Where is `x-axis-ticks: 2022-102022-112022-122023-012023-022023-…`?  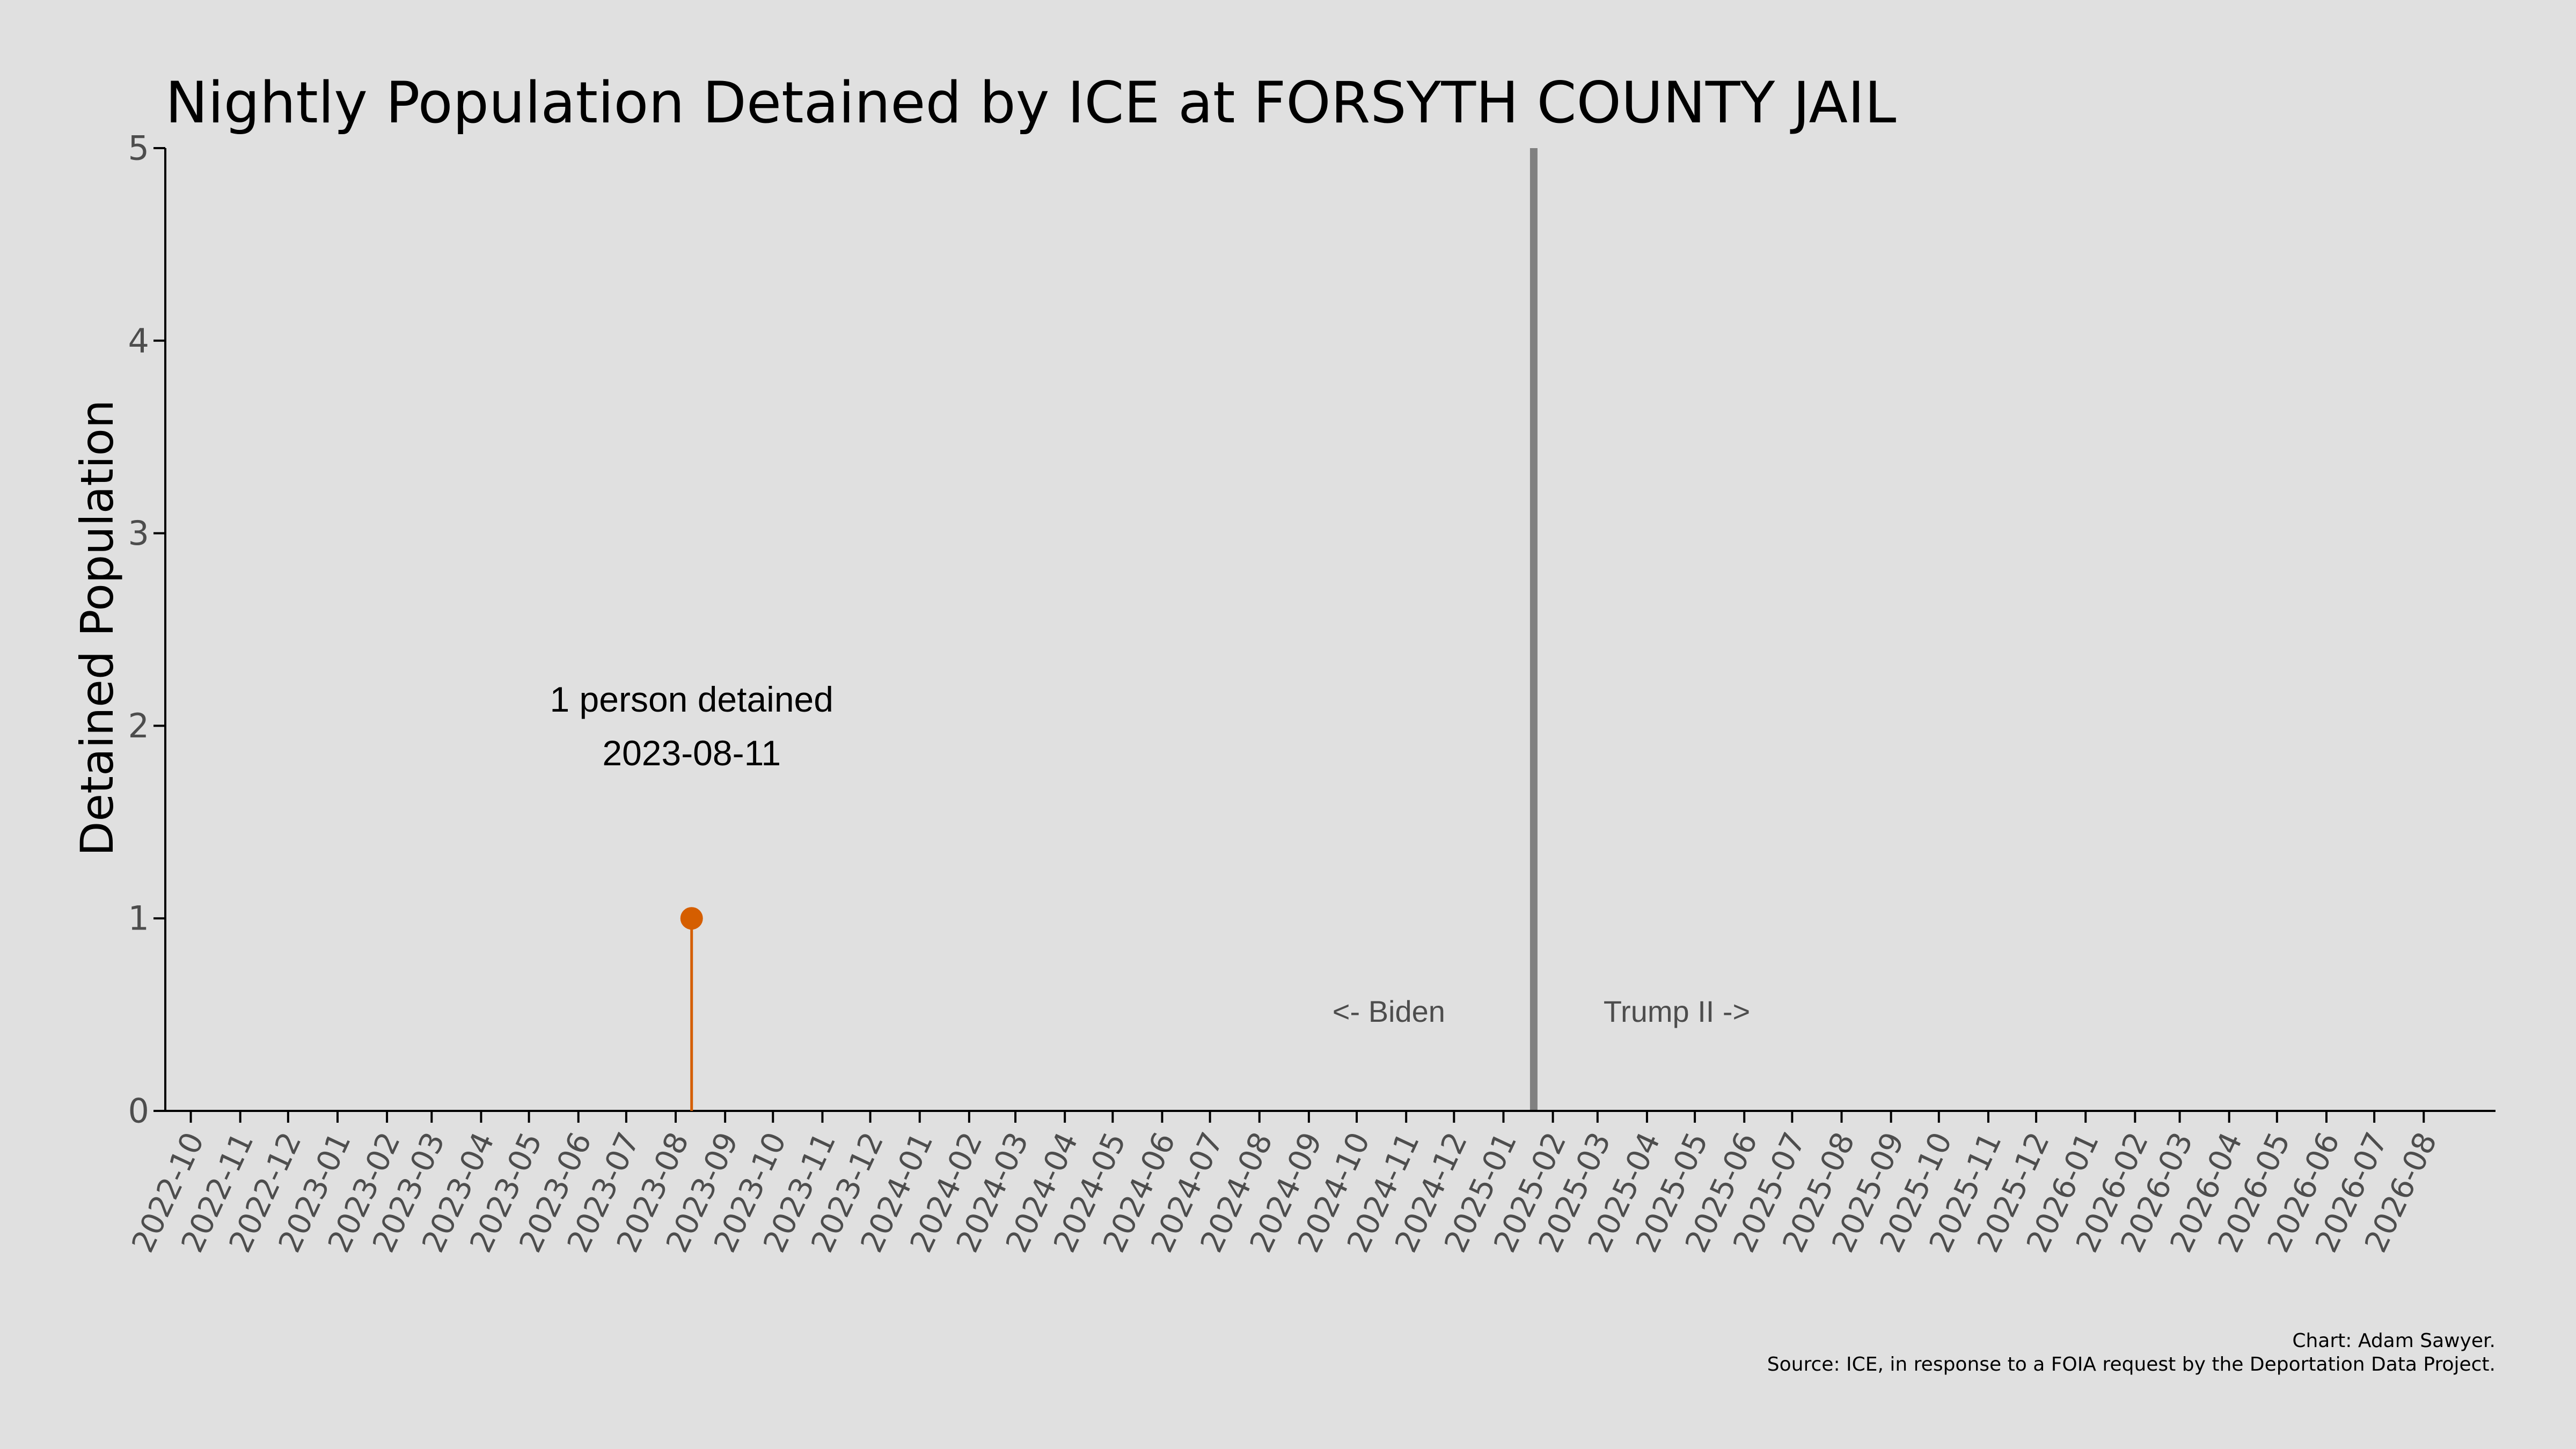
x-axis-ticks: 2022-102022-112022-122023-012023-022023-… is located at coordinates (1284, 1184).